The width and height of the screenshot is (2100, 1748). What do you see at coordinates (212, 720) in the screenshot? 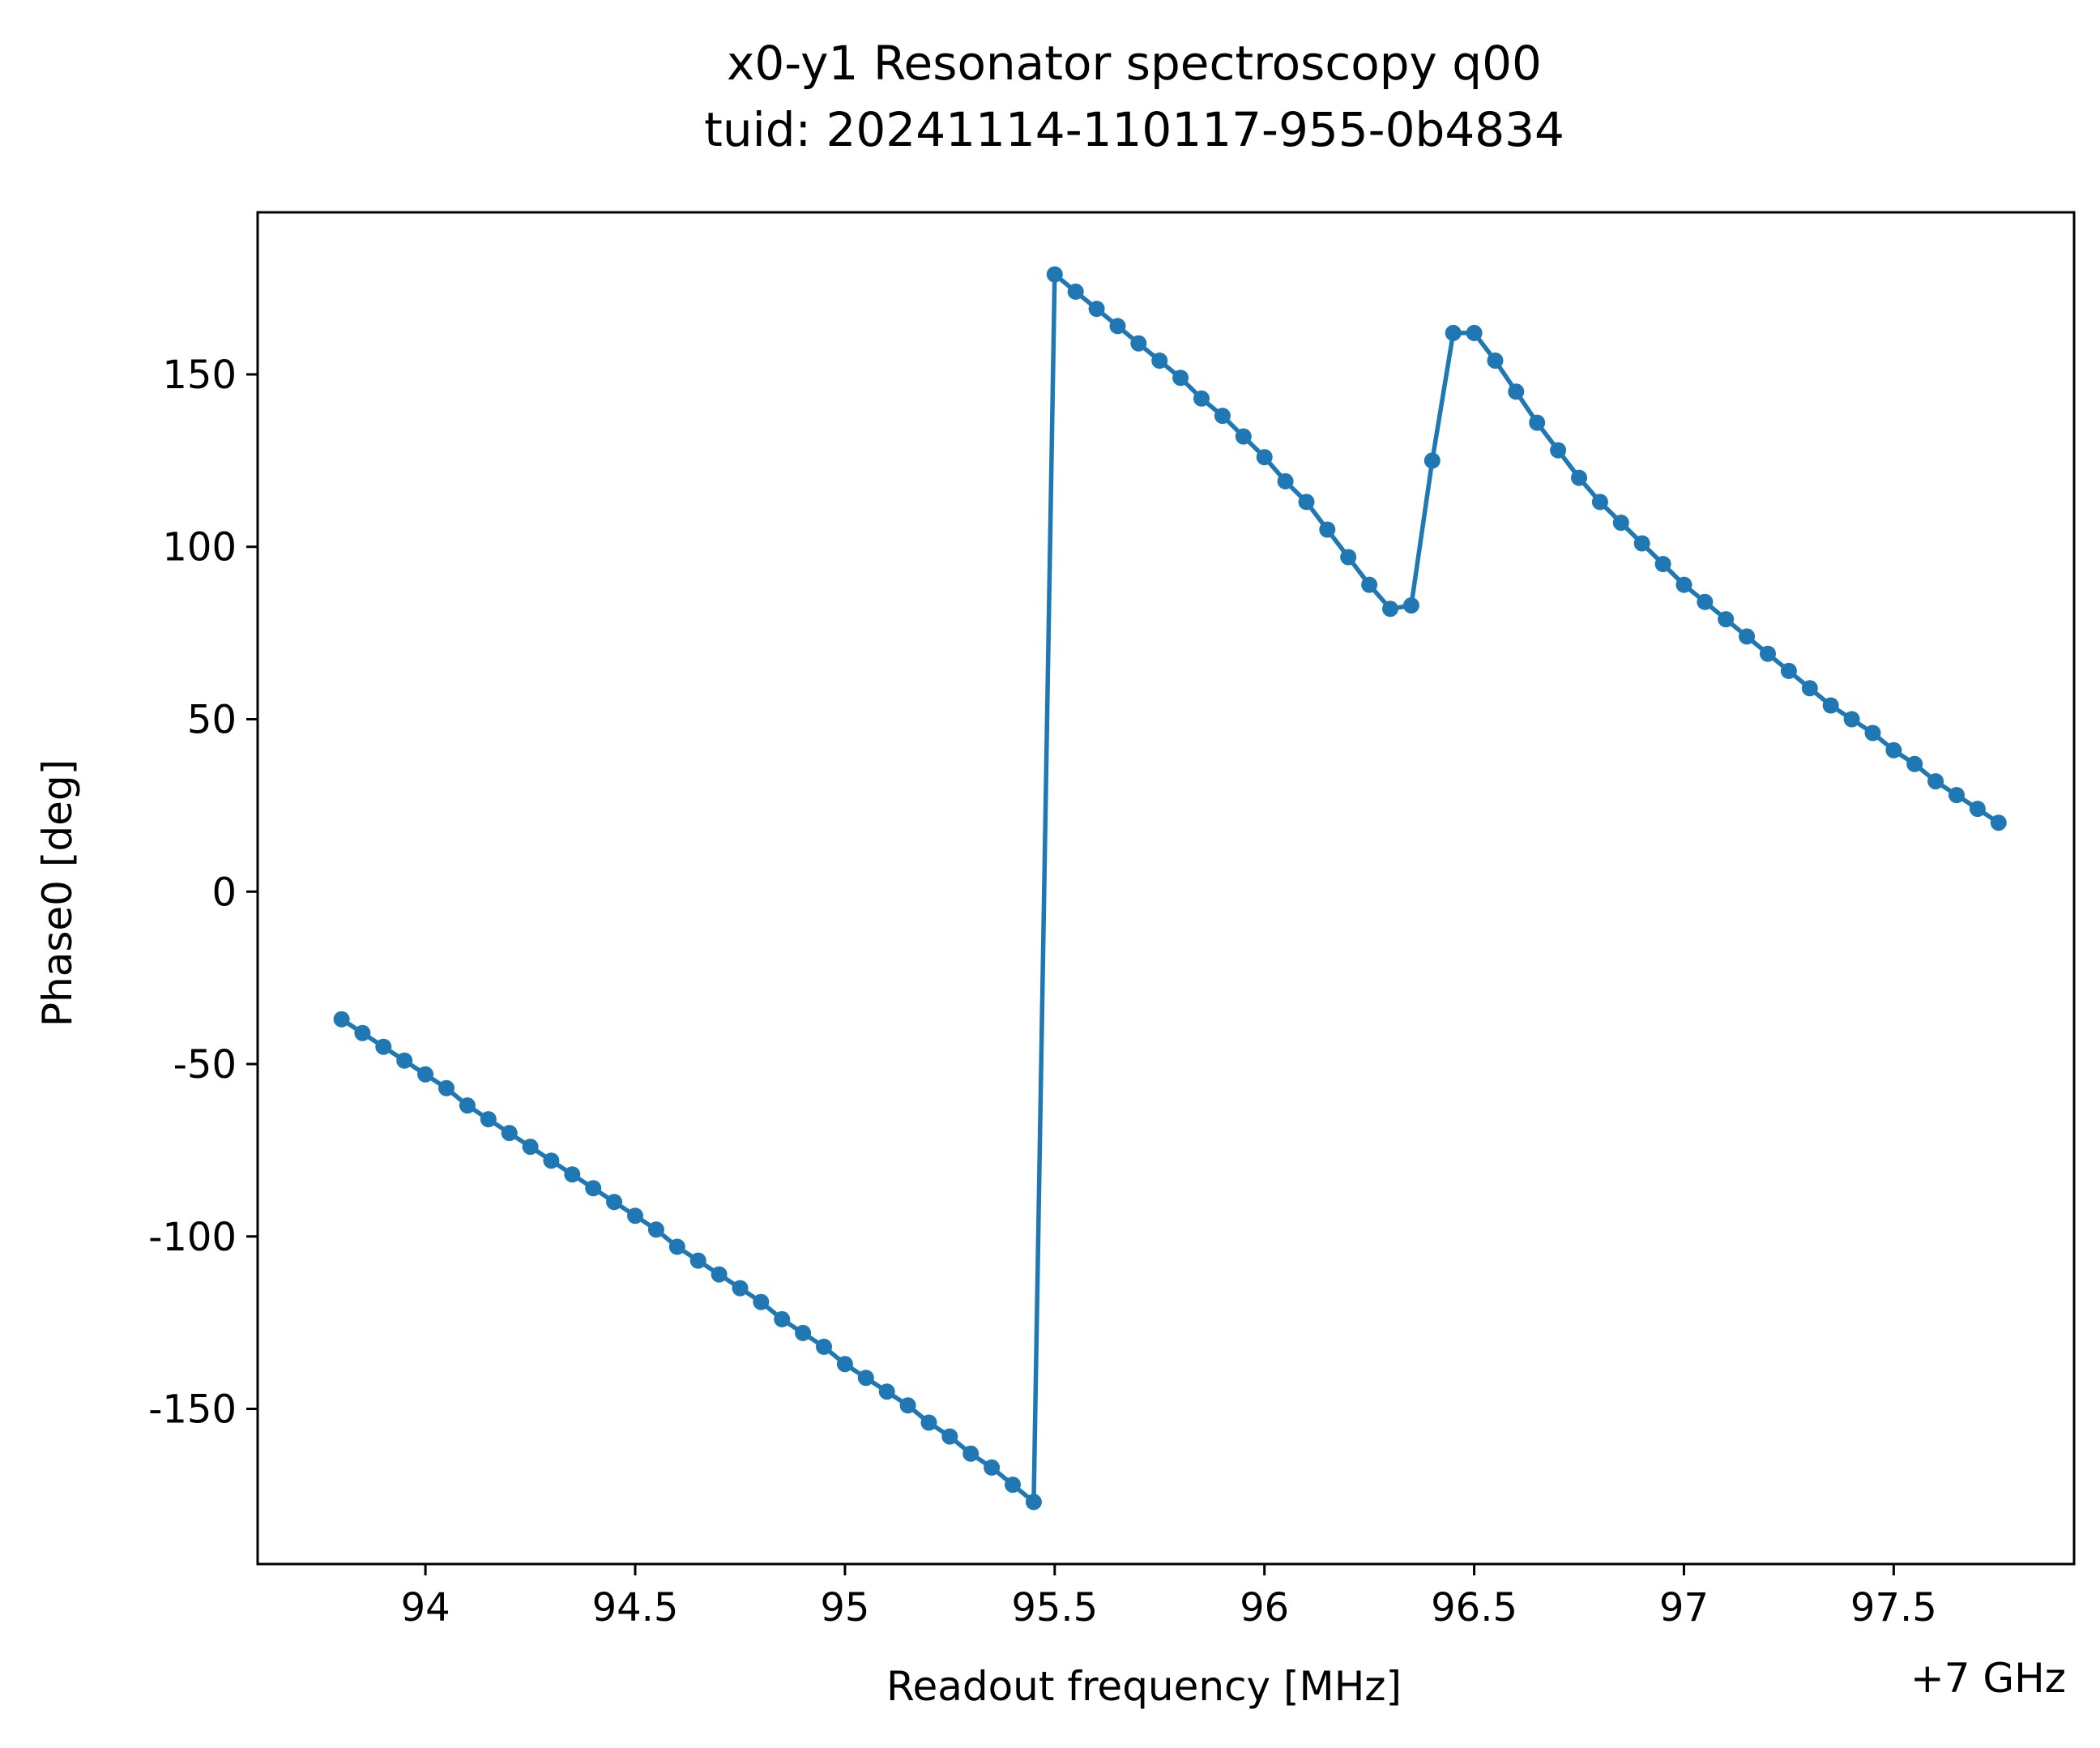
I see `y-tick-label: 50` at bounding box center [212, 720].